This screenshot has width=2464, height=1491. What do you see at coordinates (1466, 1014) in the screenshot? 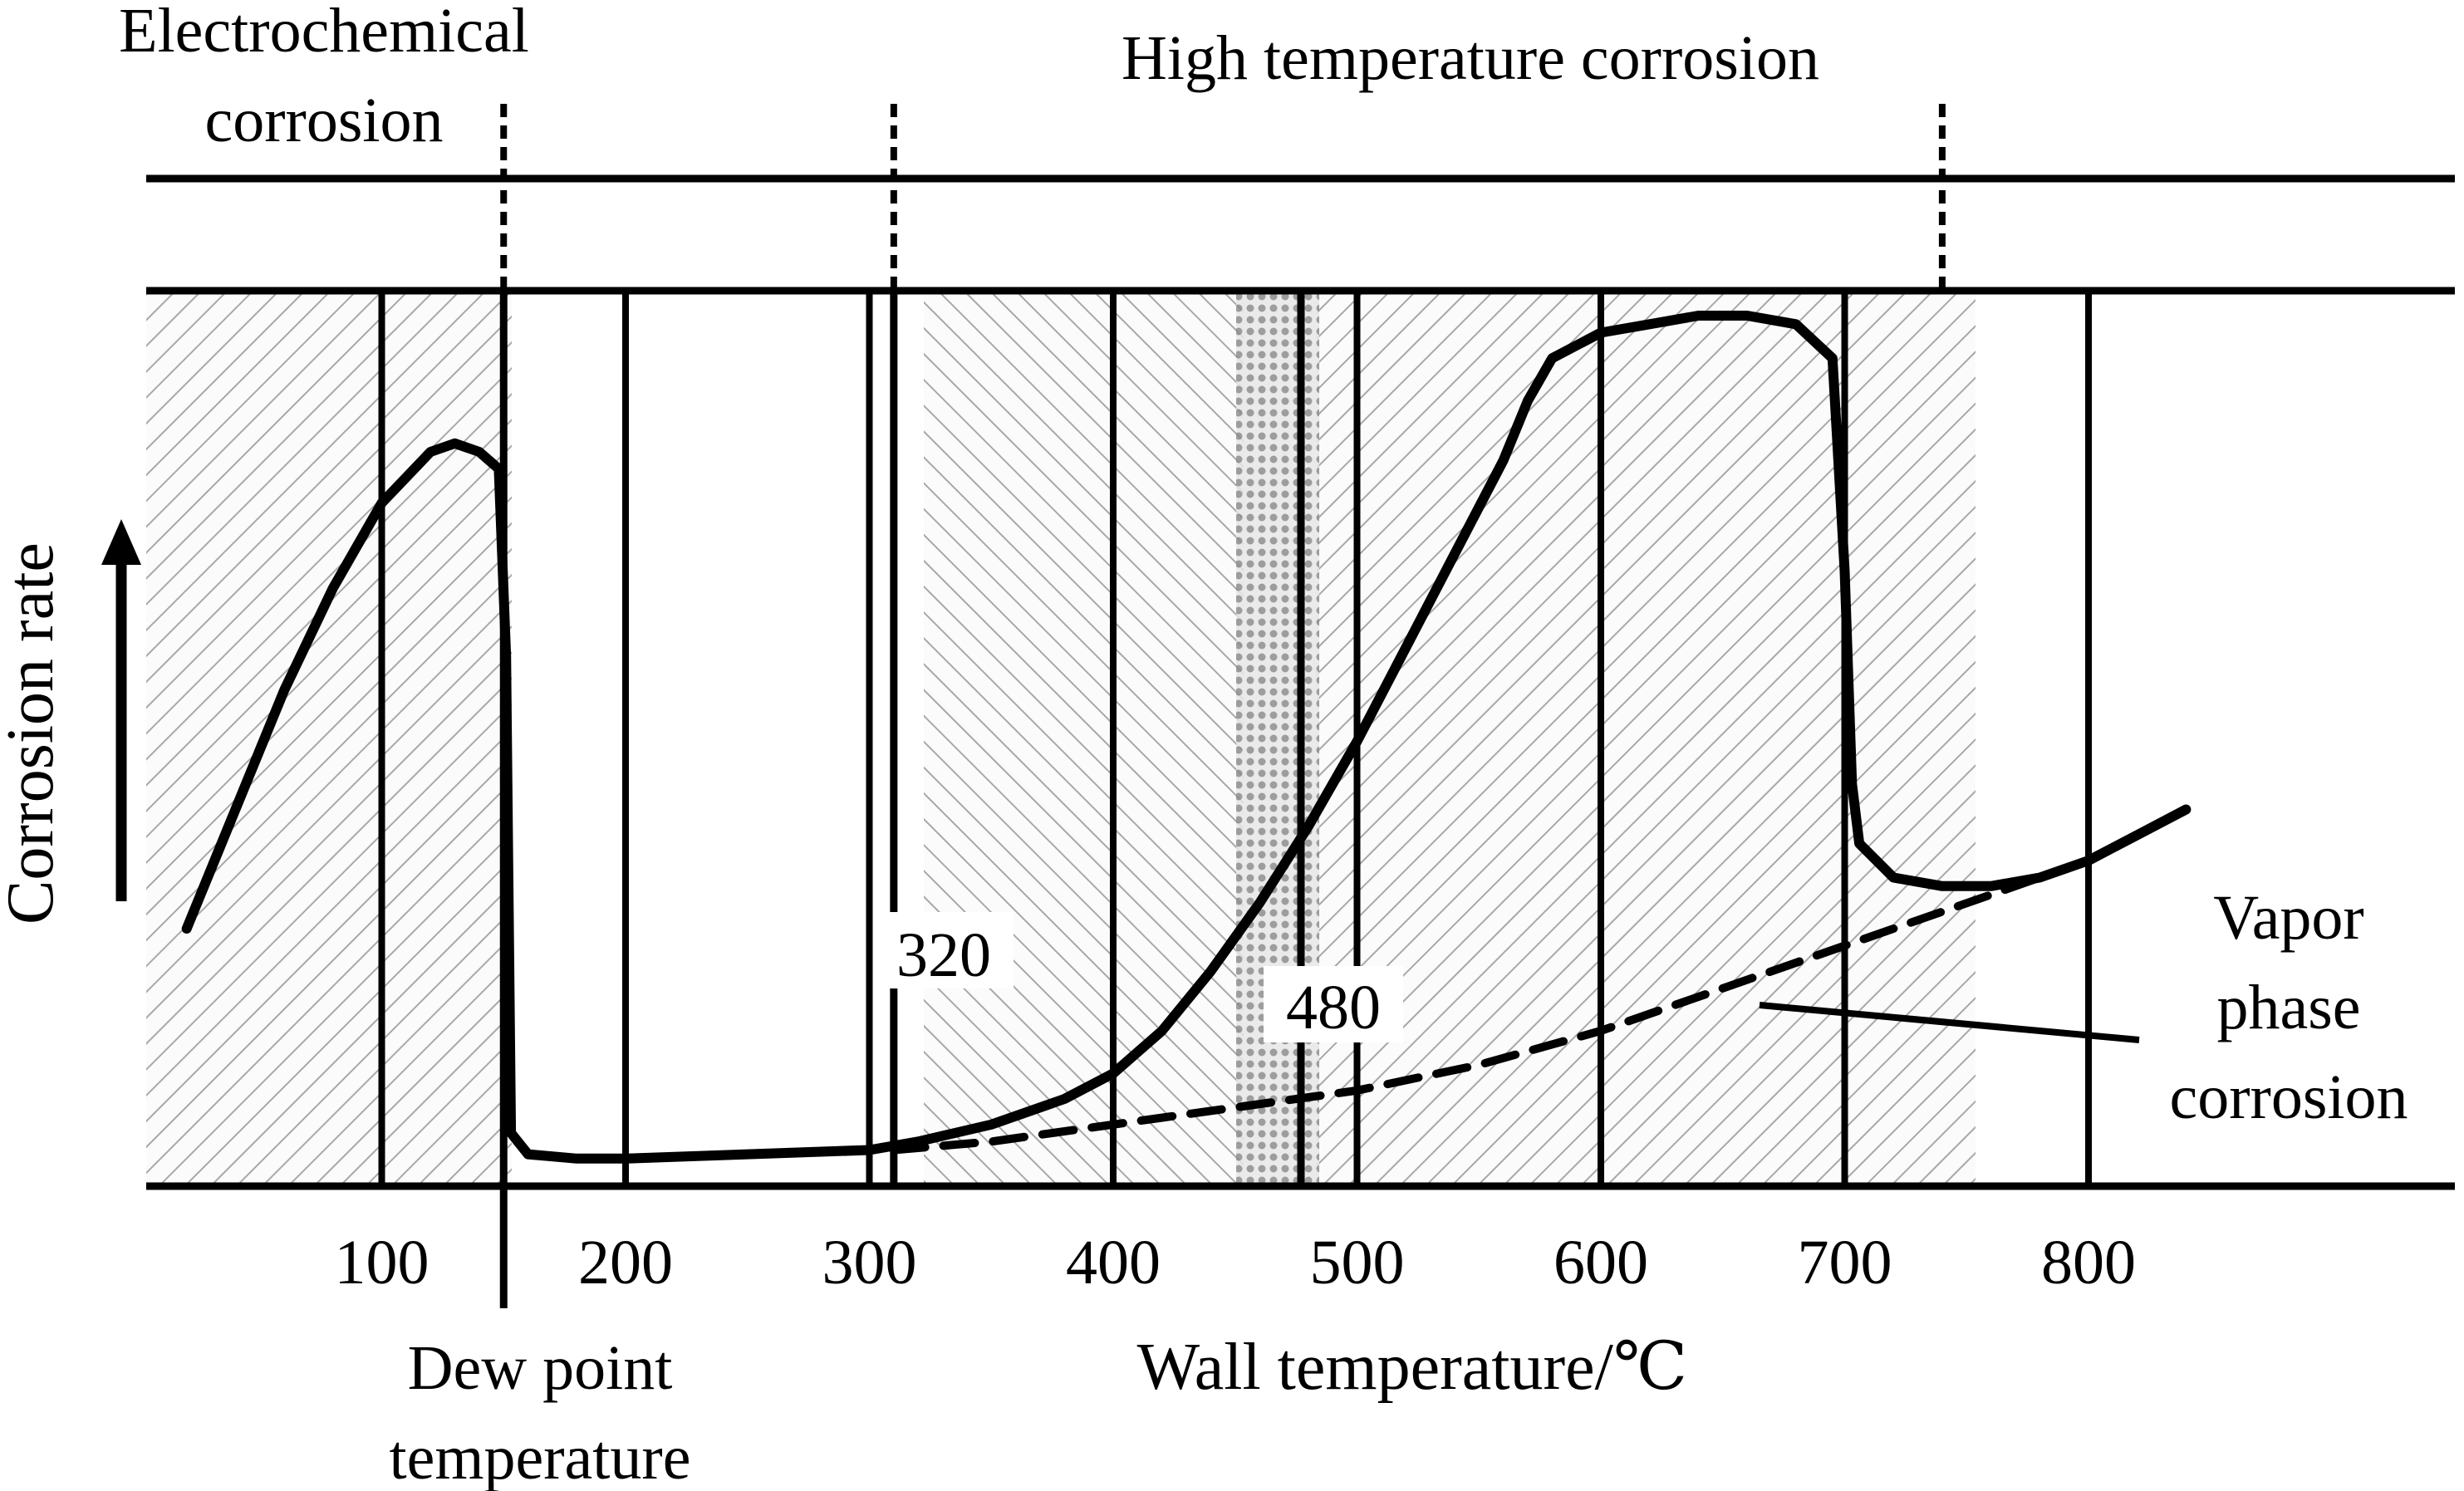
I see `vapor-phase-dashed-curve` at bounding box center [1466, 1014].